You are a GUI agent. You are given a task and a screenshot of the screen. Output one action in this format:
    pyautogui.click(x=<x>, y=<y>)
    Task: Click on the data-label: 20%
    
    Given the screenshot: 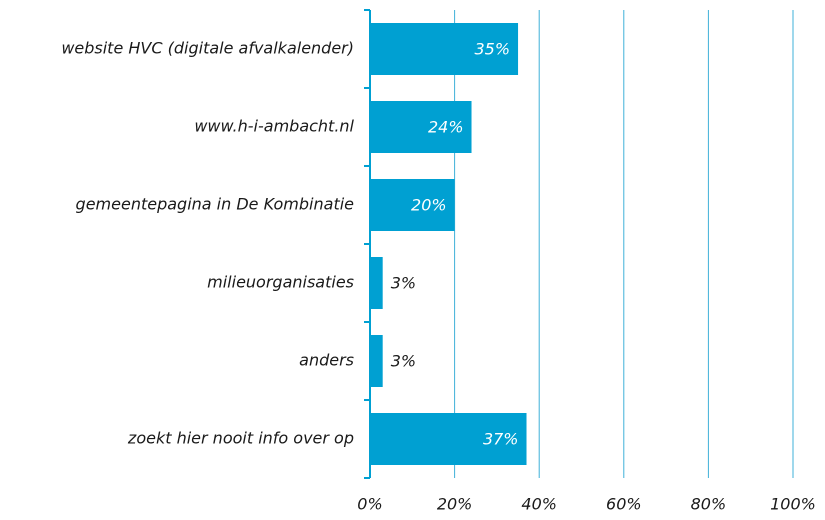 What is the action you would take?
    pyautogui.click(x=429, y=205)
    